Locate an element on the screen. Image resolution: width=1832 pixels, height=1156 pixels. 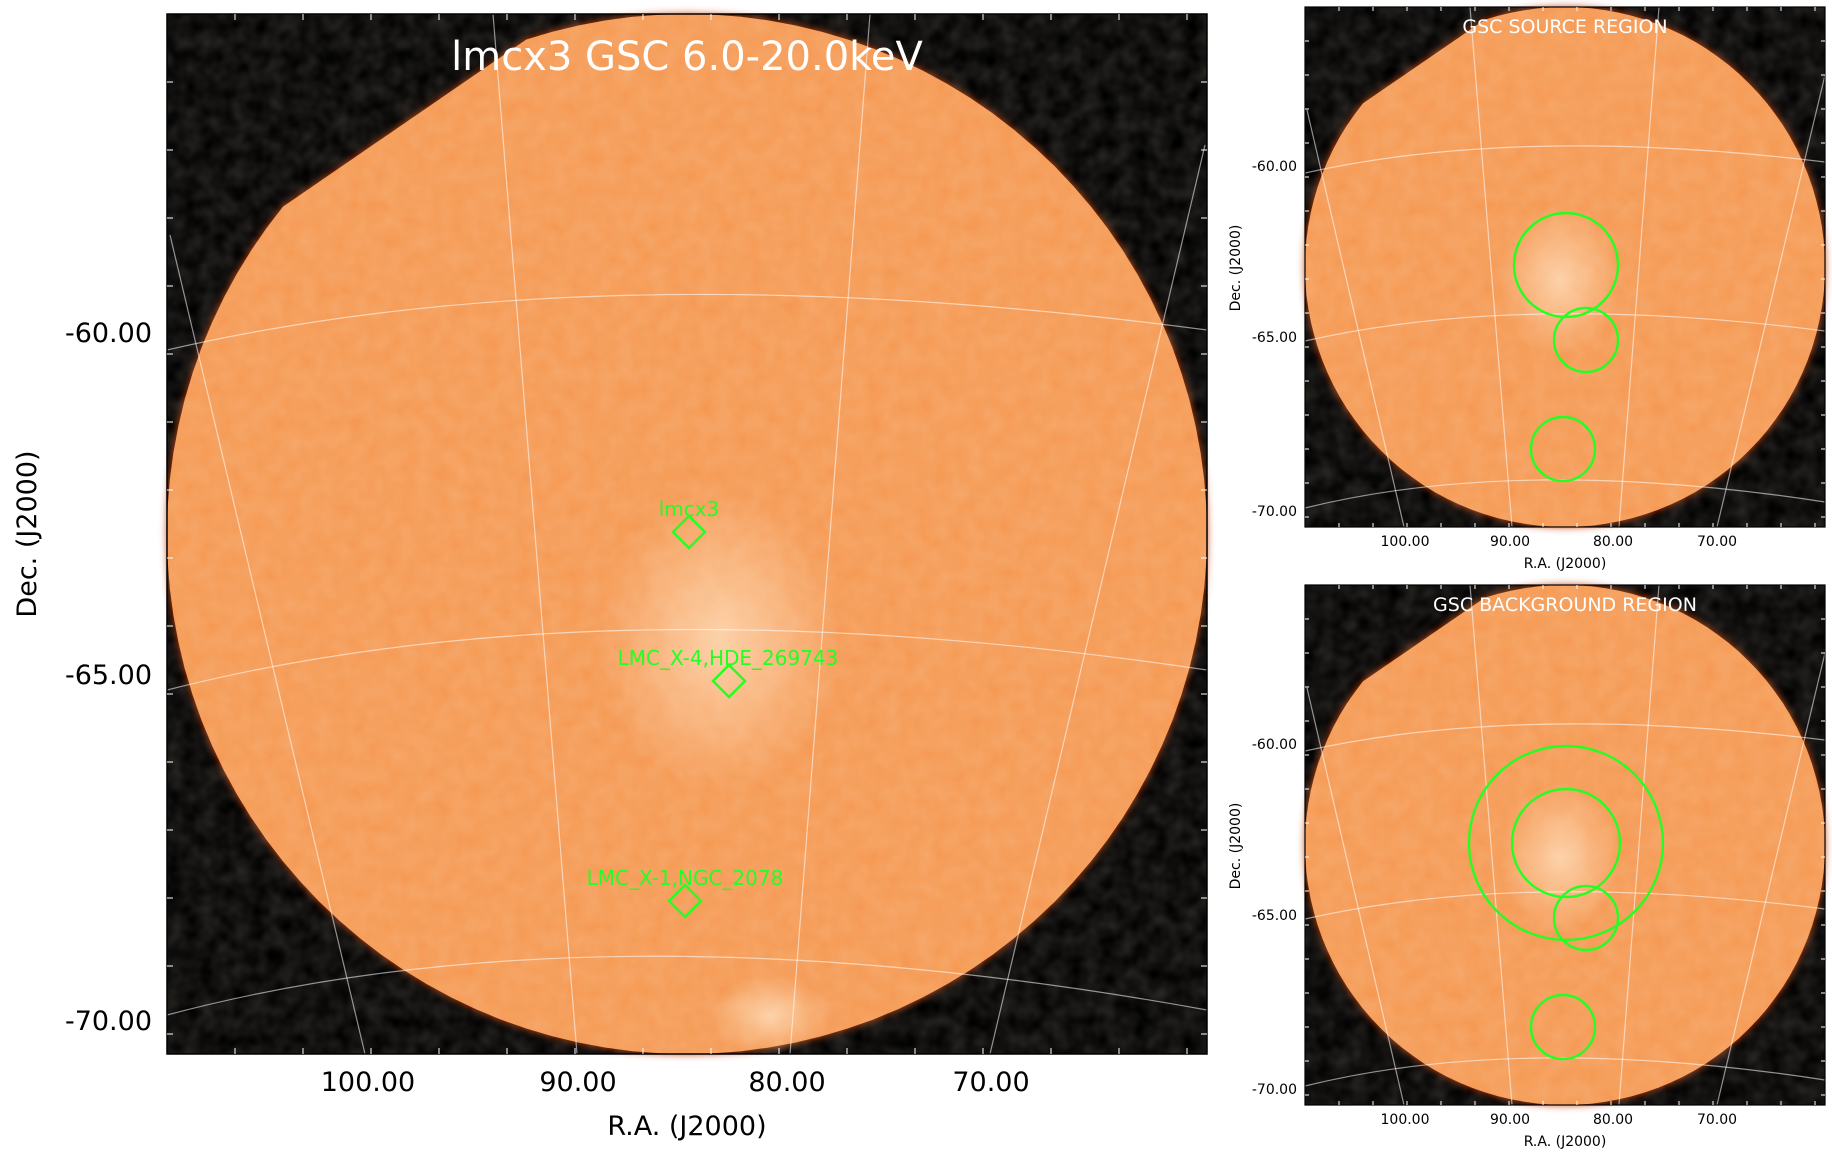
background-tick-marks is located at coordinates (1565, 845).